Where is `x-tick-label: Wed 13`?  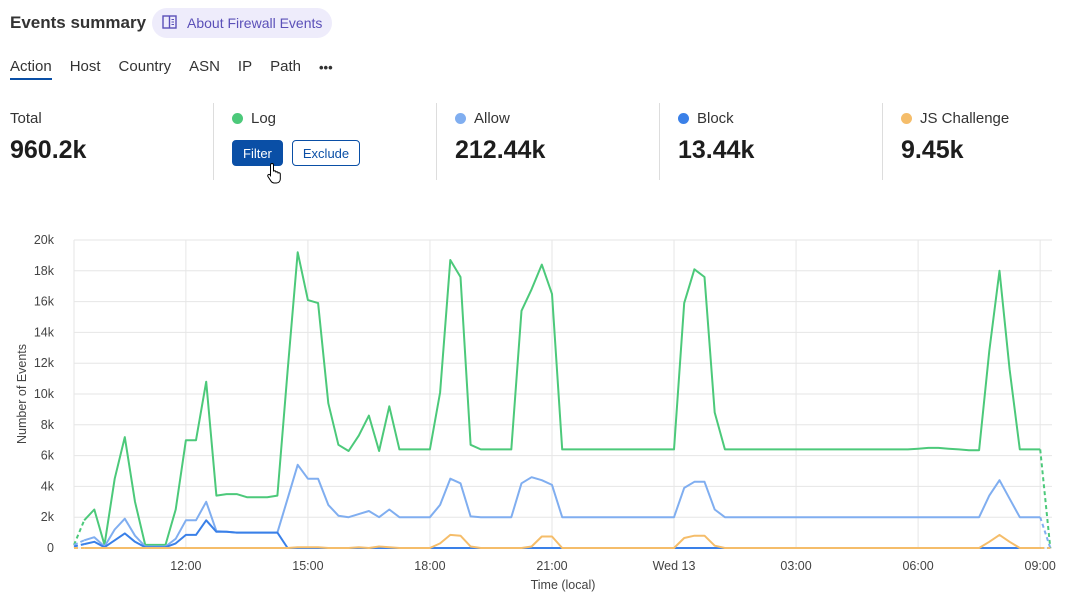
x-tick-label: Wed 13 is located at coordinates (674, 566).